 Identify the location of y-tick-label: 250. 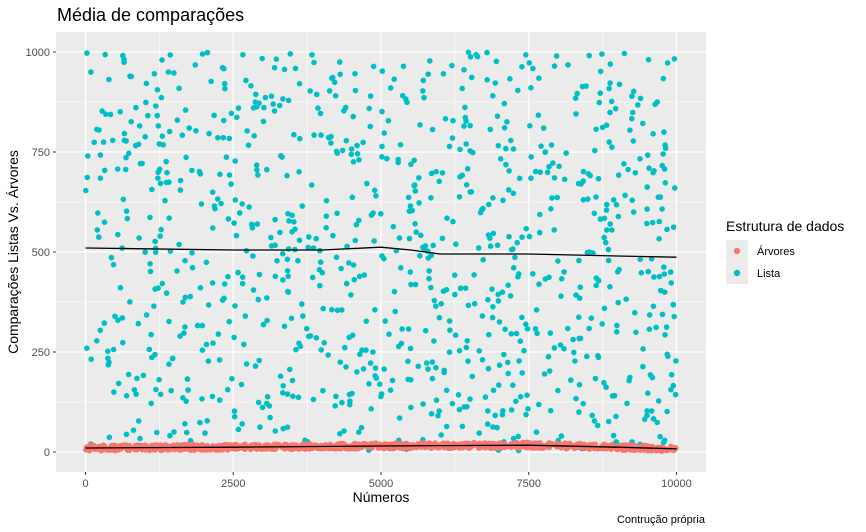
(41, 353).